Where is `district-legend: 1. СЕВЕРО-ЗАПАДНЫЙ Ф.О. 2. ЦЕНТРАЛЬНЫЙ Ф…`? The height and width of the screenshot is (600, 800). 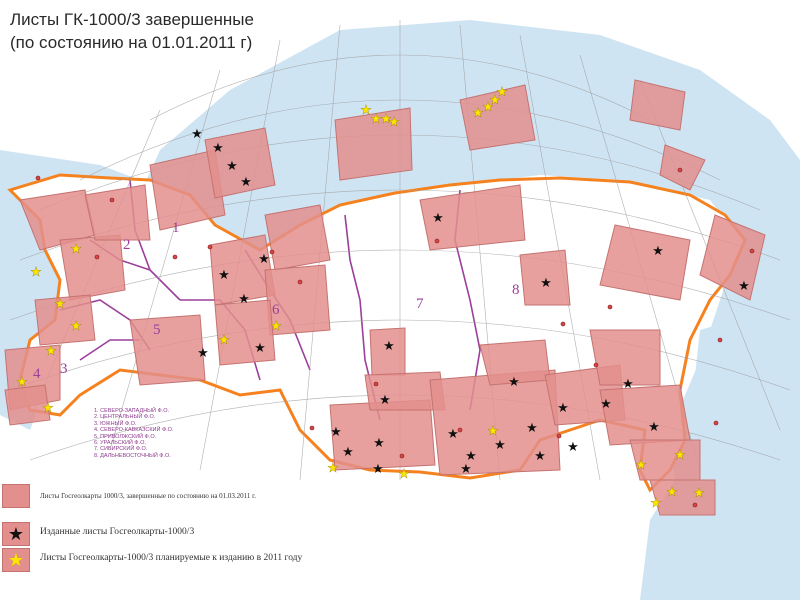
district-legend: 1. СЕВЕРО-ЗАПАДНЫЙ Ф.О. 2. ЦЕНТРАЛЬНЫЙ Ф… is located at coordinates (144, 433).